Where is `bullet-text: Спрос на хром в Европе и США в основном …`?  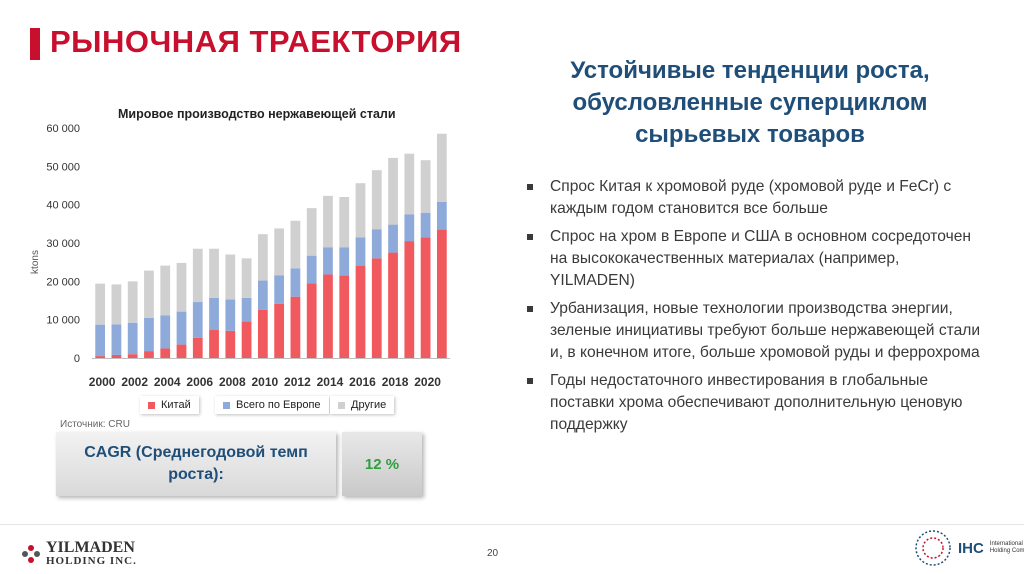 bullet-text: Спрос на хром в Европе и США в основном … is located at coordinates (760, 258).